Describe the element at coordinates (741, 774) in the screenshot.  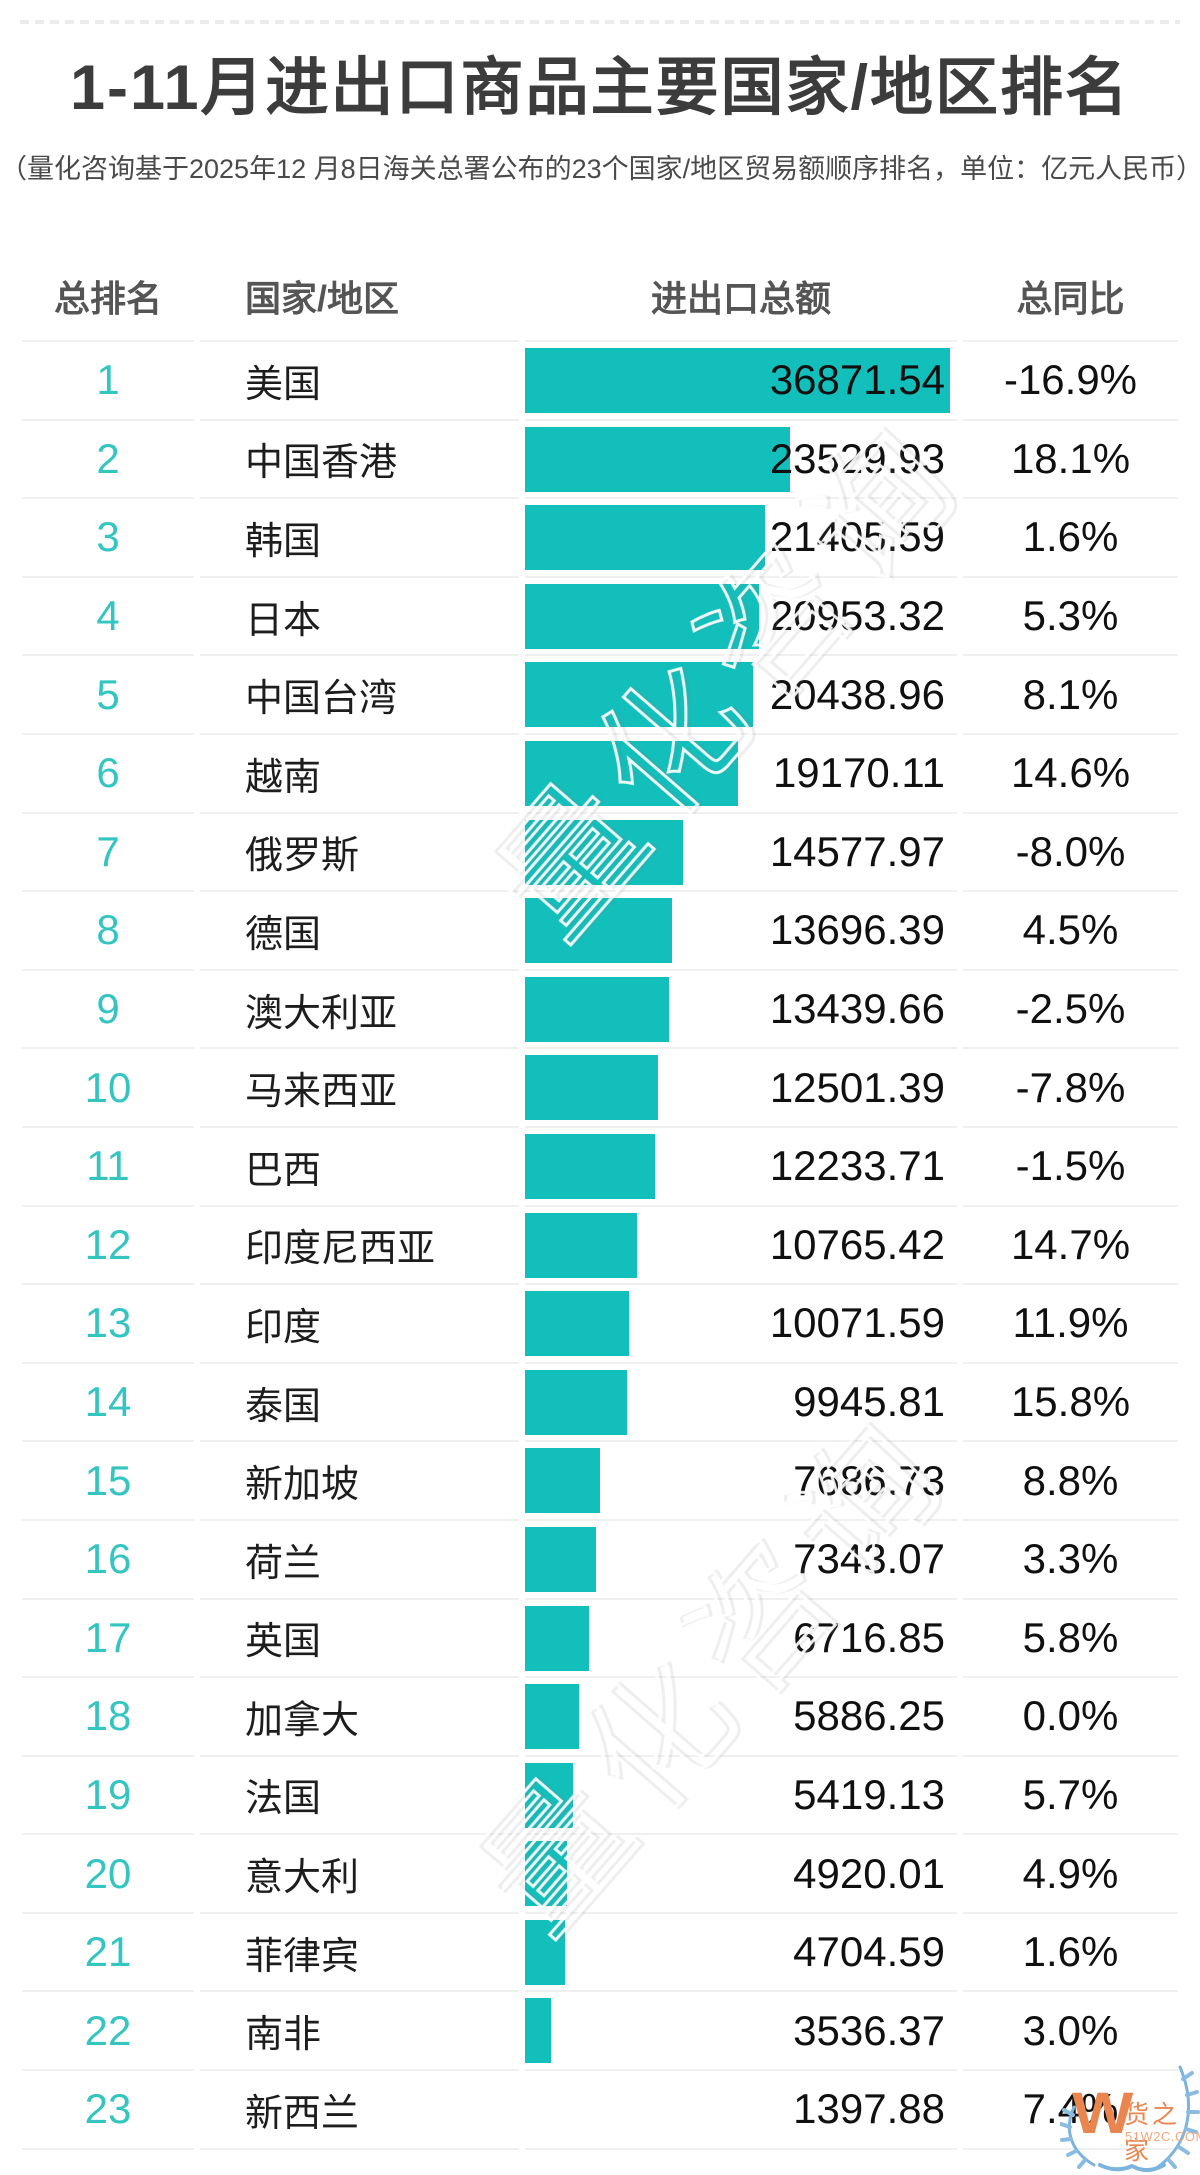
I see `bar-cell: 19170.11` at that location.